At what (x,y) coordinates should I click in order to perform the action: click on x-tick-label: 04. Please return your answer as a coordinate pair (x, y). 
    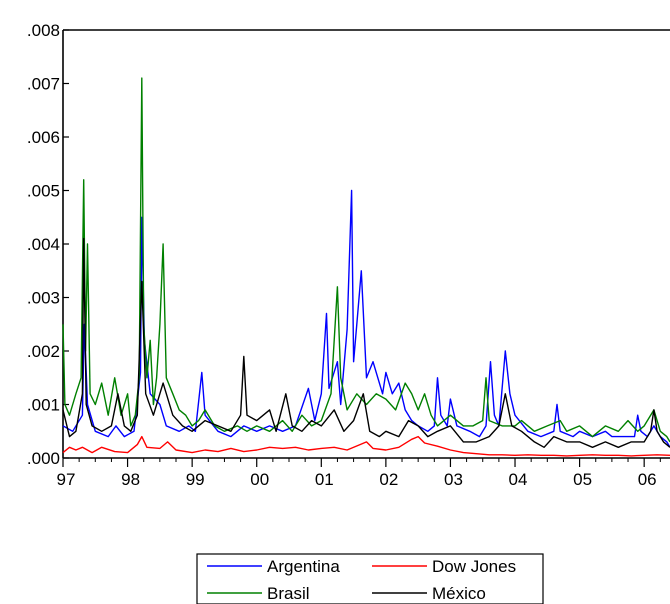
    Looking at the image, I should click on (518, 479).